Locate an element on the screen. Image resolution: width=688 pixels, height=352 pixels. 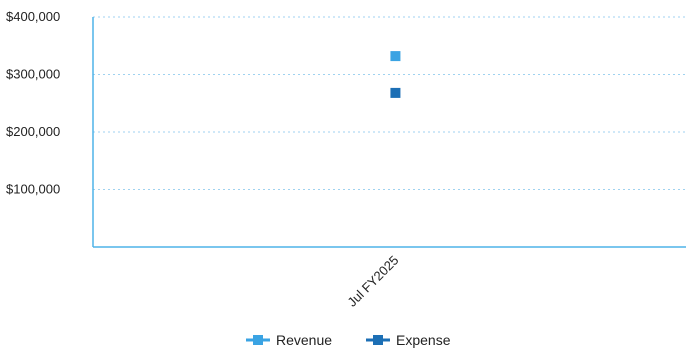
x-tick-labels: Jul FY2025 is located at coordinates (372, 281).